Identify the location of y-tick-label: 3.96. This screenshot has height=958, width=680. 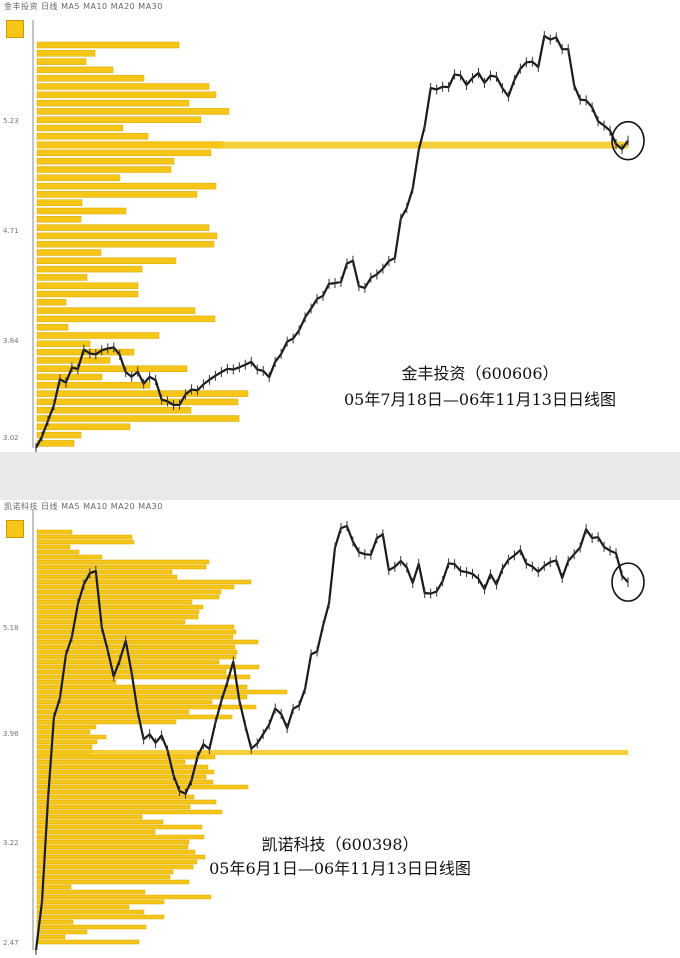
(11, 734).